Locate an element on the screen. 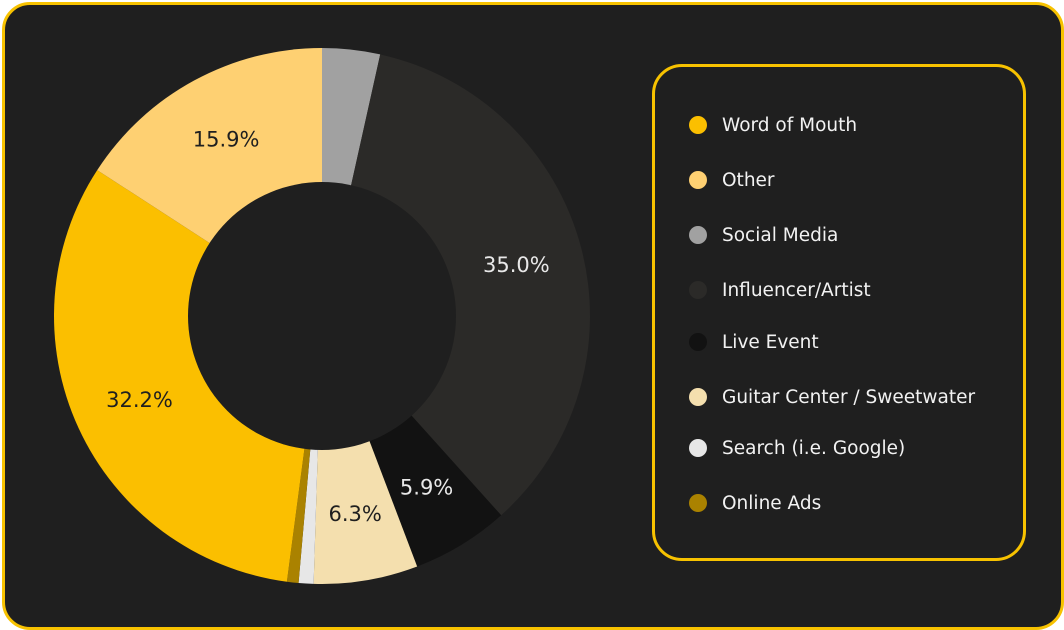 The height and width of the screenshot is (630, 1064). legend-item-live-event: Live Event is located at coordinates (754, 342).